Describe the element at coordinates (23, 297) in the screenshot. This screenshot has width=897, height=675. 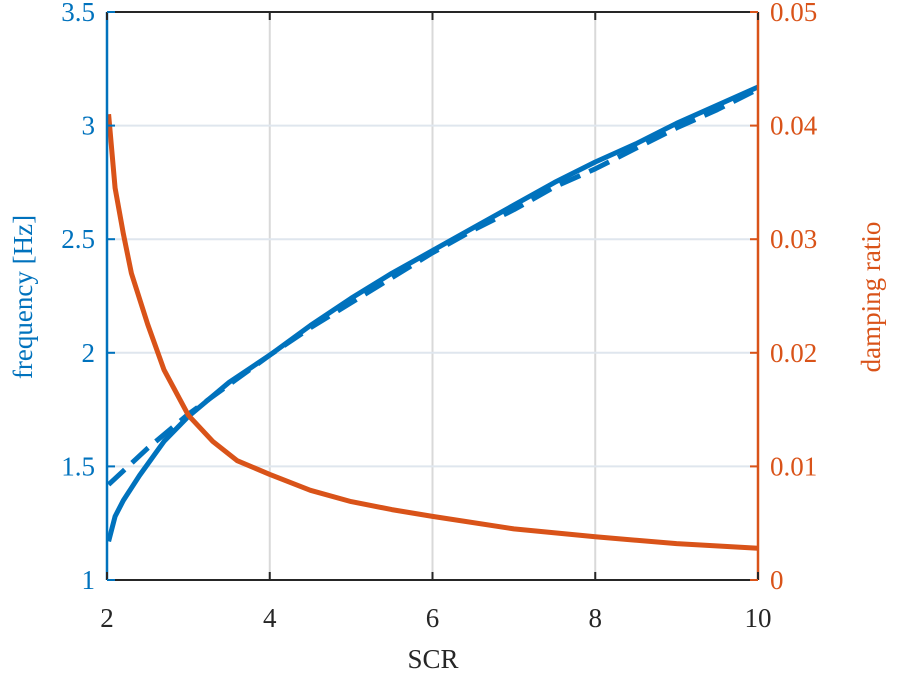
I see `y-axis-left-title: frequency [Hz]` at that location.